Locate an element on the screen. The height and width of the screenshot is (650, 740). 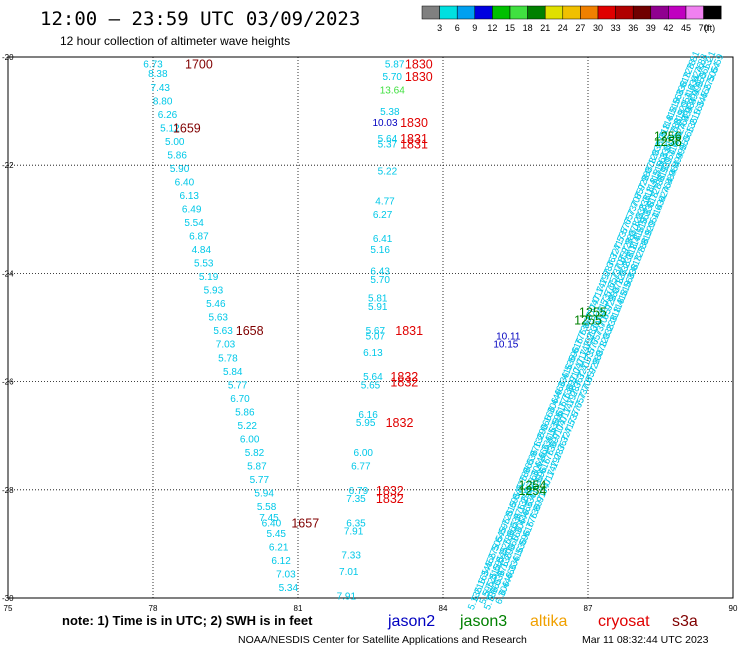
colorbar-label: 27 is located at coordinates (580, 28).